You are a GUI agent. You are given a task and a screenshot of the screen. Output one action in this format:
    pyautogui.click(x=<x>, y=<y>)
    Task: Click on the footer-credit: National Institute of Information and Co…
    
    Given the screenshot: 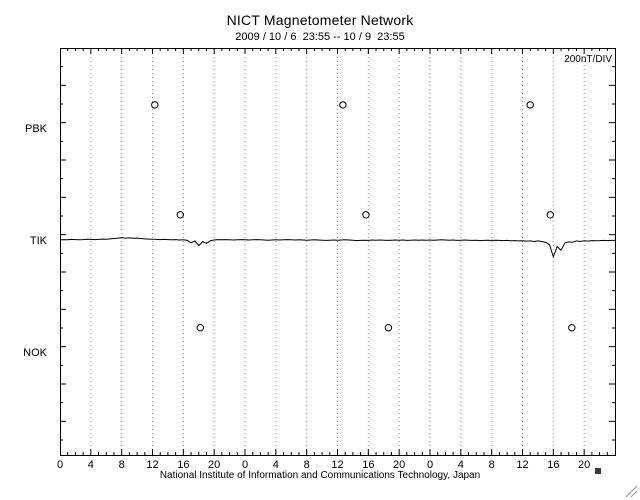 What is the action you would take?
    pyautogui.click(x=320, y=475)
    